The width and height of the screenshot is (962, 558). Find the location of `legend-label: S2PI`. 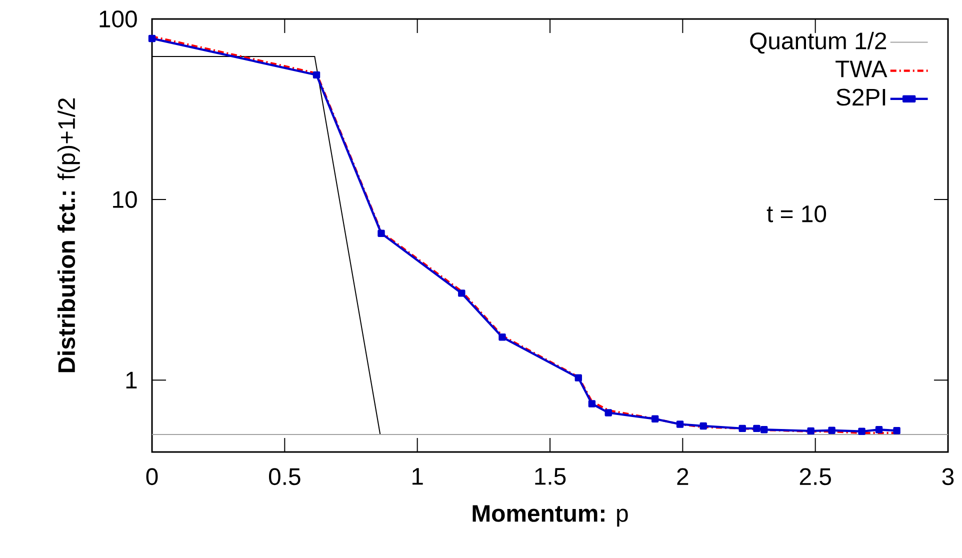

legend-label: S2PI is located at coordinates (861, 97).